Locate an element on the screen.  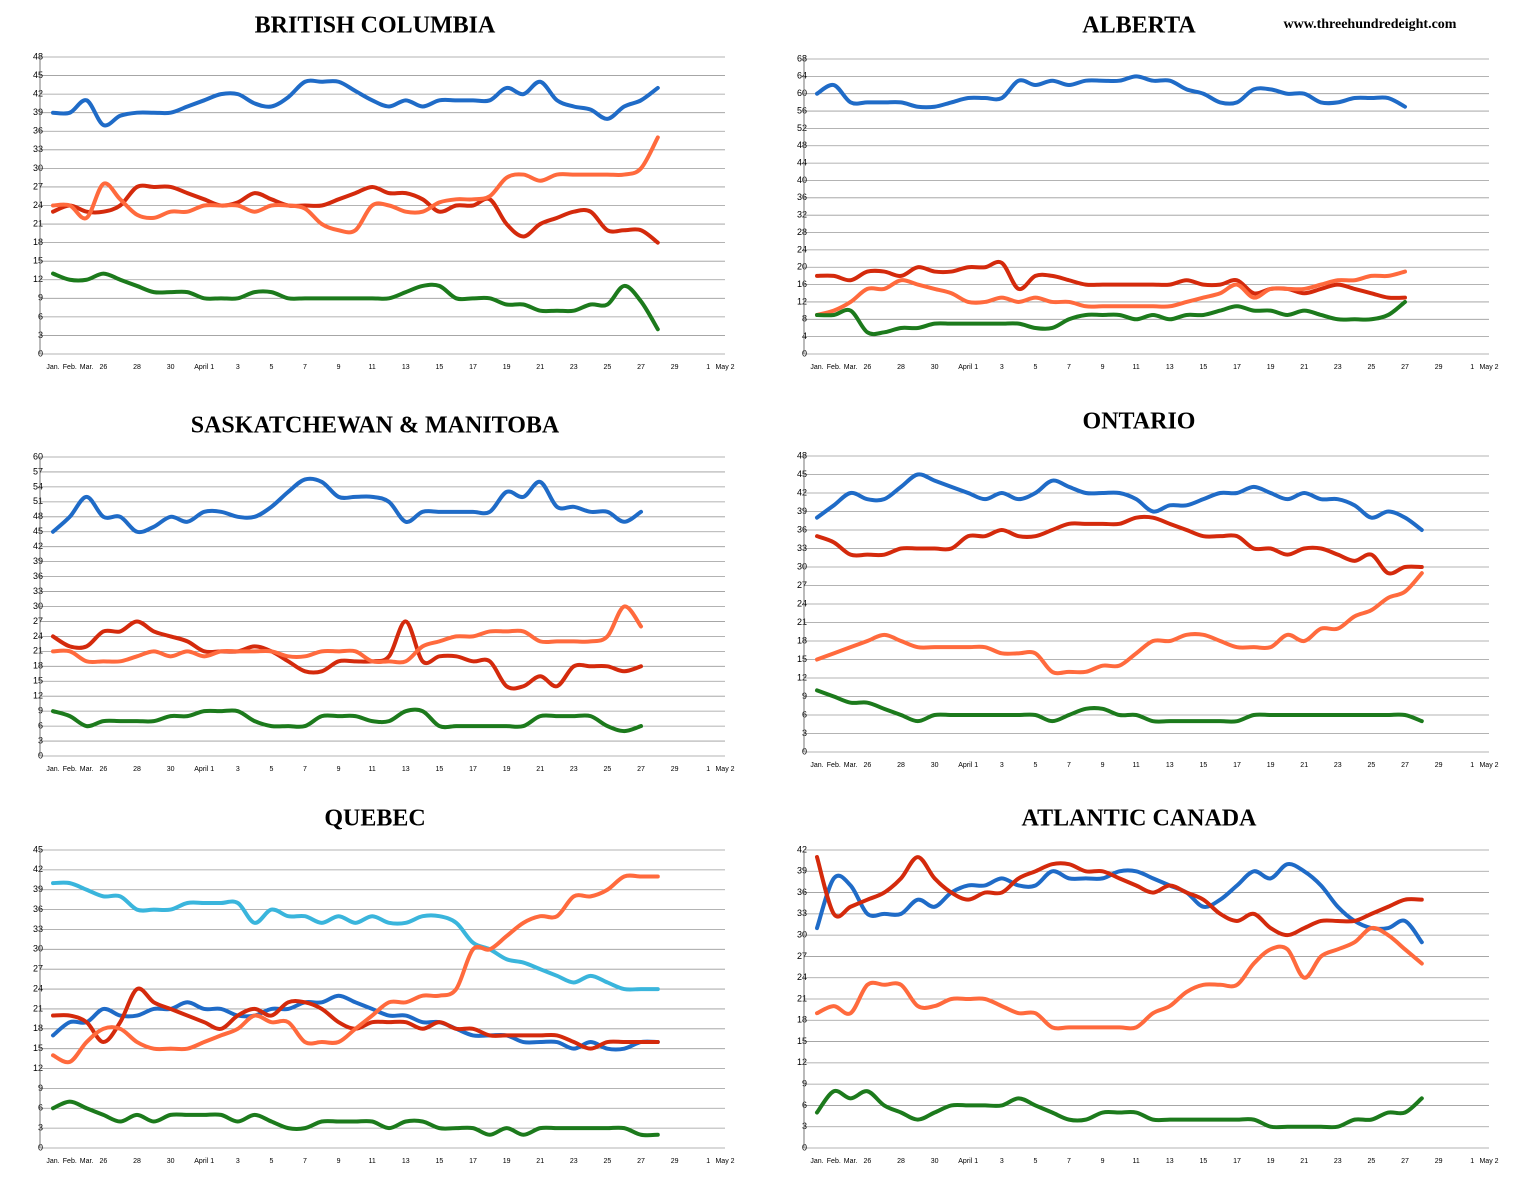
y-tick-label: 39 is located at coordinates (802, 511).